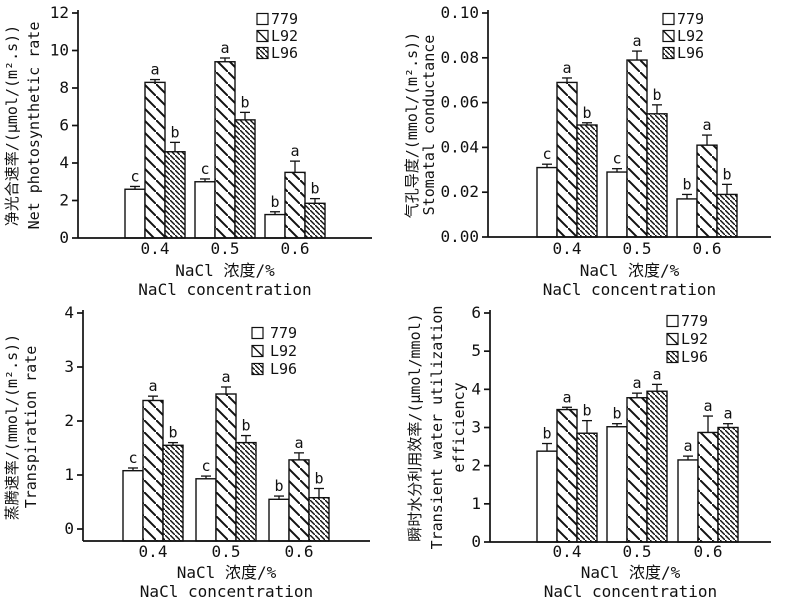 The image size is (800, 607). I want to click on y-tick-label: 10, so click(59, 50).